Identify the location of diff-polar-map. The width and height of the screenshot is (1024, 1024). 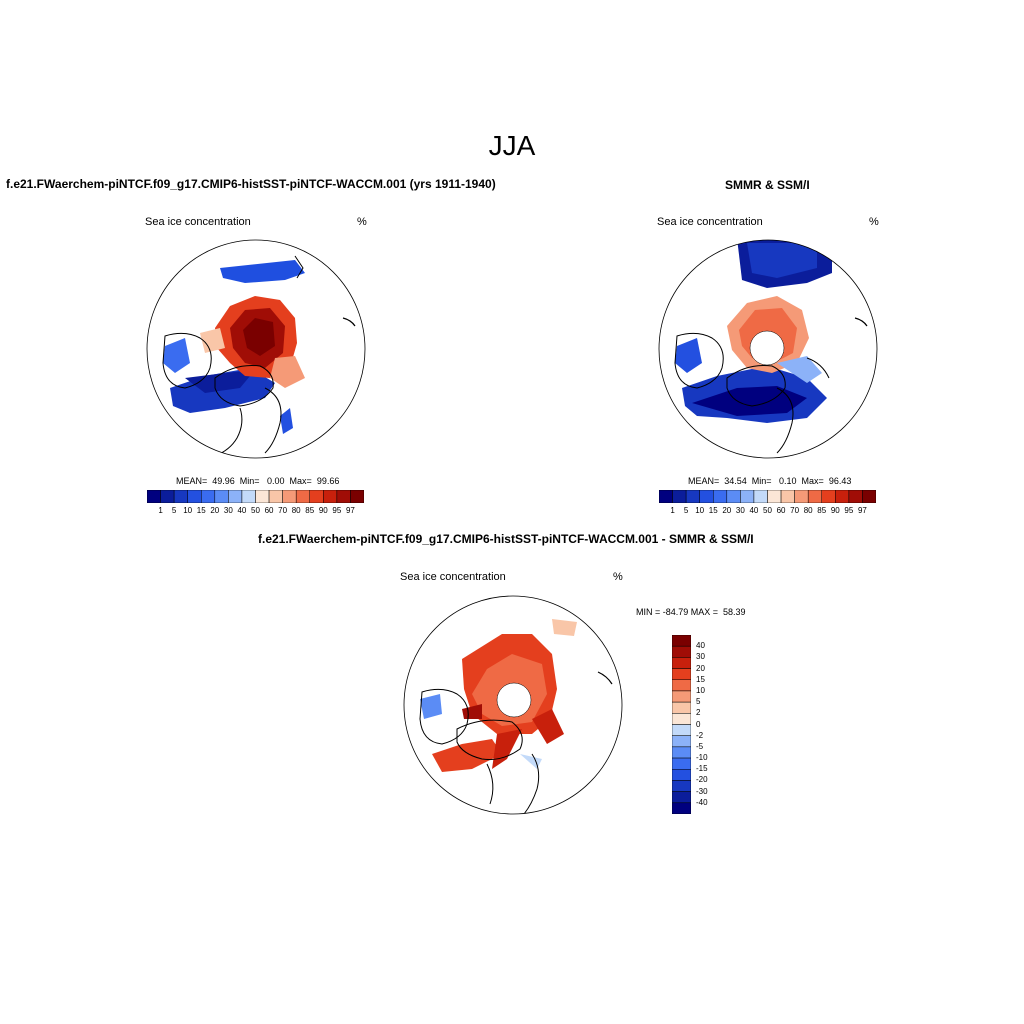
(513, 705).